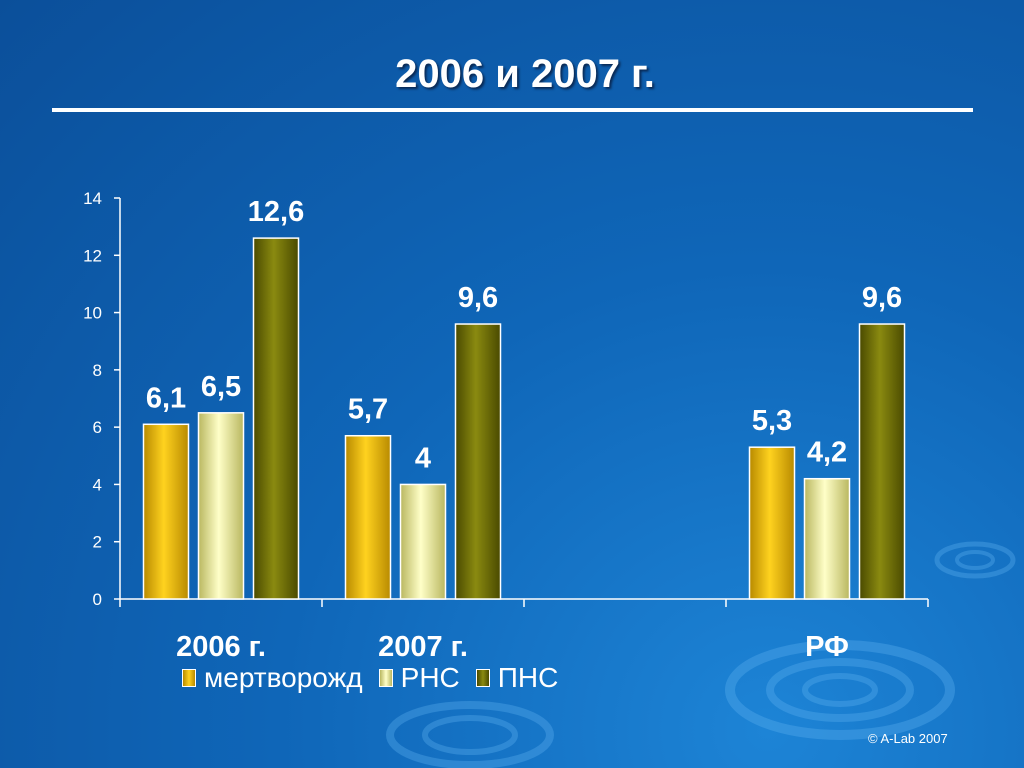 The image size is (1024, 768). Describe the element at coordinates (528, 677) in the screenshot. I see `legend-label-pns: ПНС` at that location.